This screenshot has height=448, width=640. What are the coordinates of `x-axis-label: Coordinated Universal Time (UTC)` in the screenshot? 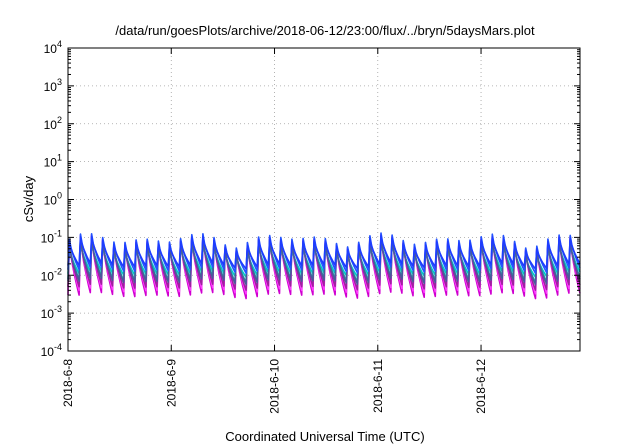 It's located at (324, 436).